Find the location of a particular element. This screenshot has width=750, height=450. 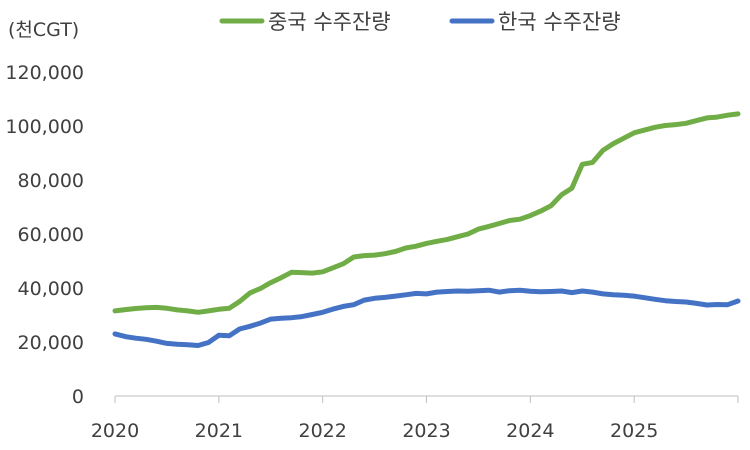

y-axis-ticks: 0 20,000 40,000 60,000 80,000 100,000 120,000 is located at coordinates (44, 235).